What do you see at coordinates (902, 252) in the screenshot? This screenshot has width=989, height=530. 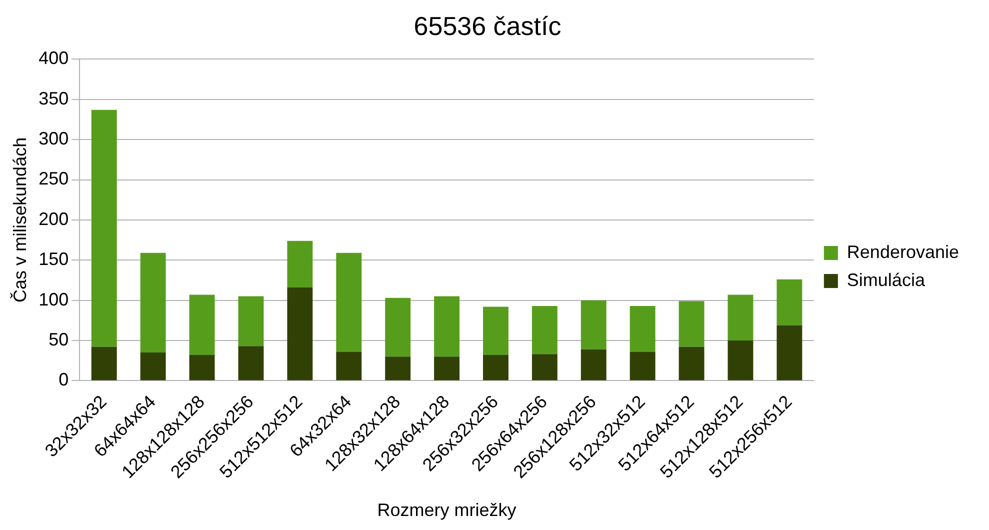 I see `legend-label: Renderovanie` at bounding box center [902, 252].